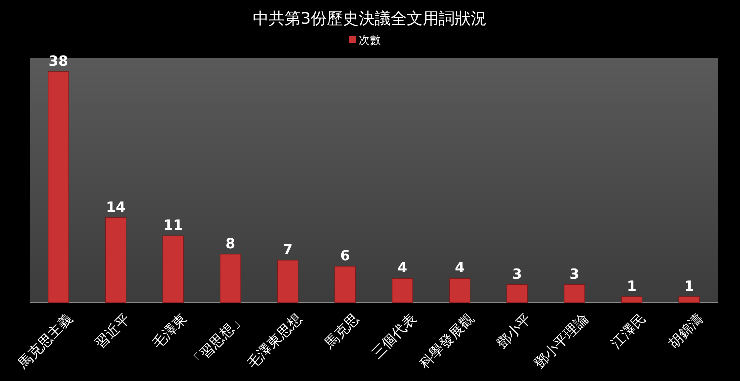  I want to click on data-label: 6, so click(345, 256).